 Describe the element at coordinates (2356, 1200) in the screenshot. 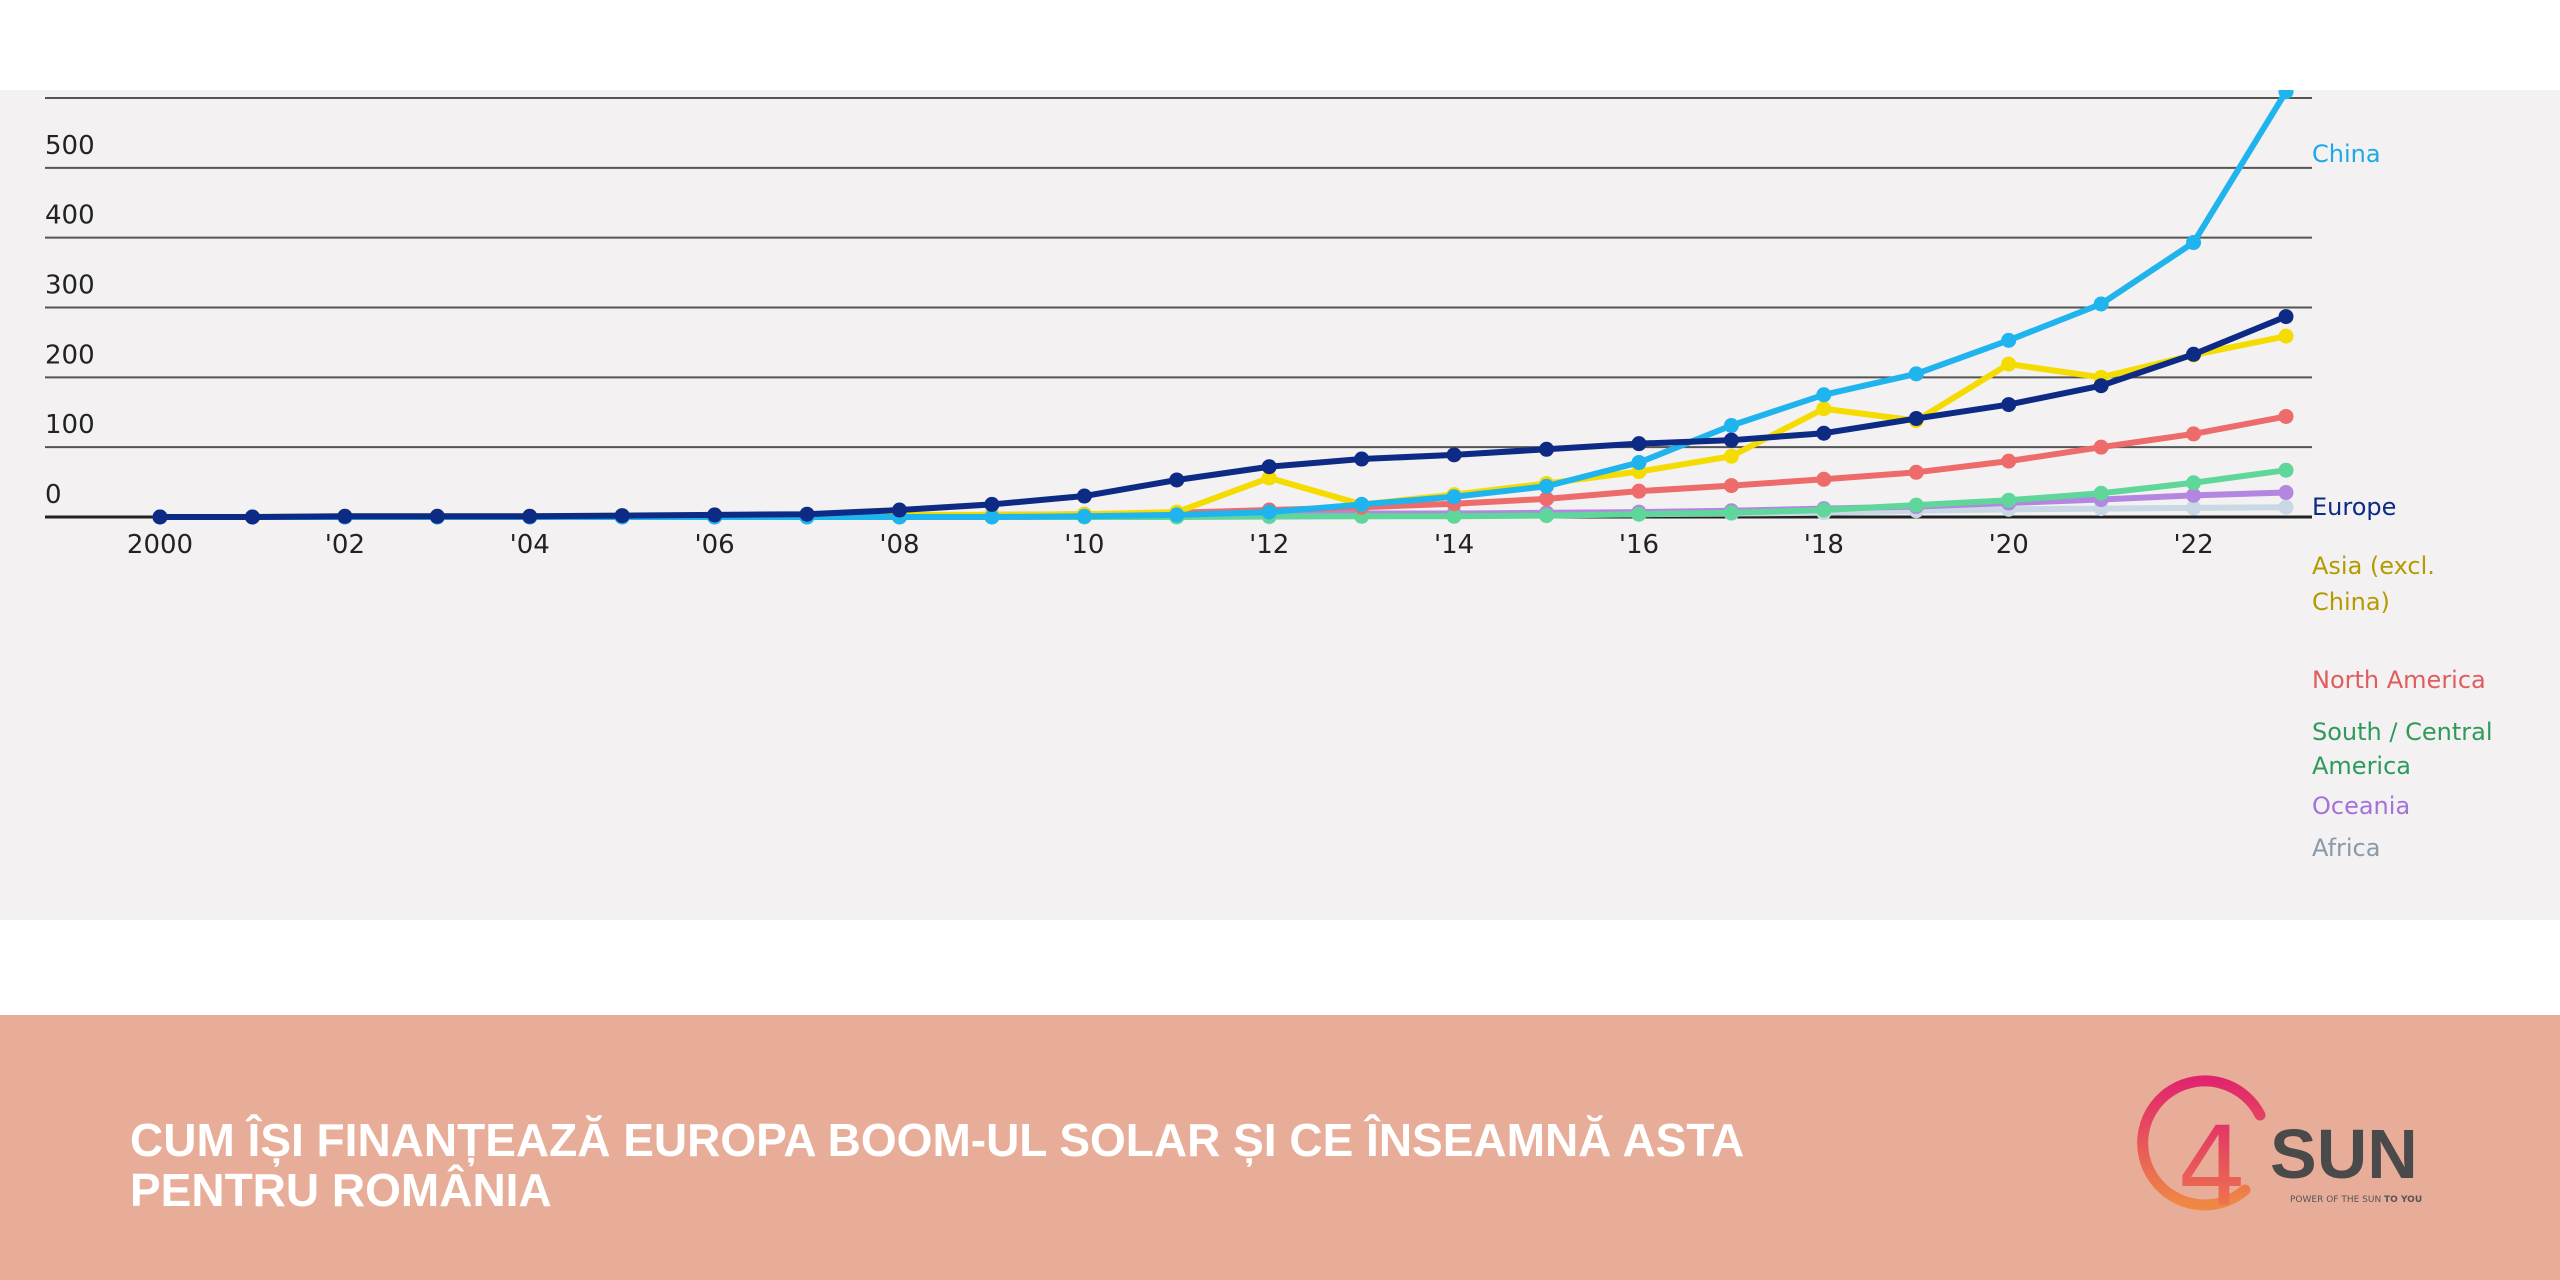

I see `logo-tagline: POWER OF THE SUN TO YOU` at that location.